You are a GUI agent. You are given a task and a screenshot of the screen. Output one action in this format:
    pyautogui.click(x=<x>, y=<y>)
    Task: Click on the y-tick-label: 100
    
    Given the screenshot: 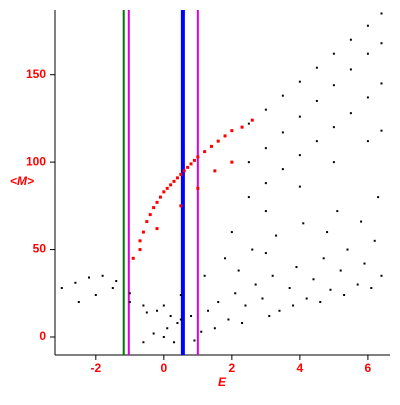 What is the action you would take?
    pyautogui.click(x=36, y=161)
    